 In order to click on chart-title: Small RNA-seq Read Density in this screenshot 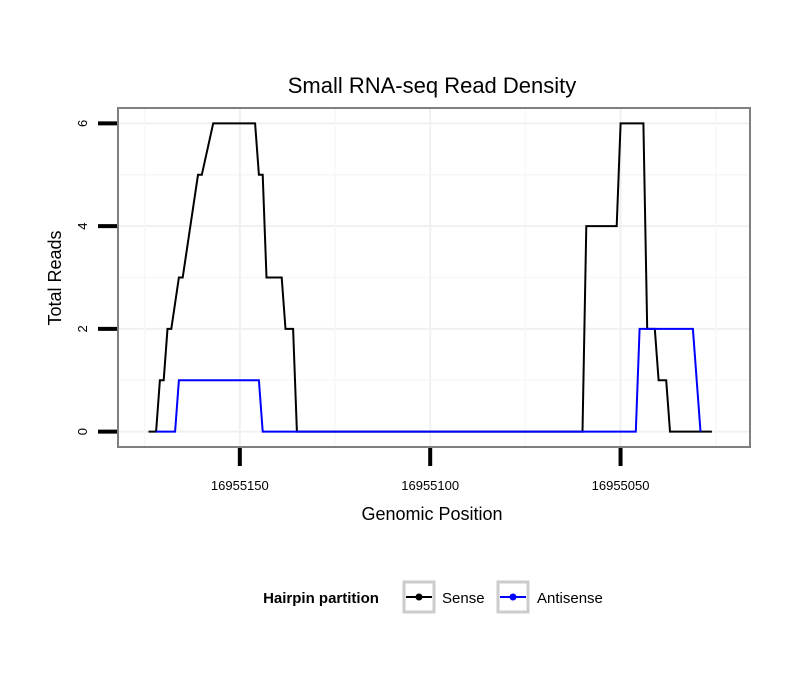, I will do `click(432, 85)`.